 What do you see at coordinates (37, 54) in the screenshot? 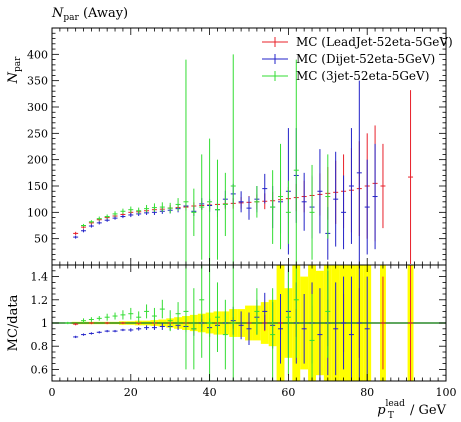
I see `top-y-tick-label: 400` at bounding box center [37, 54].